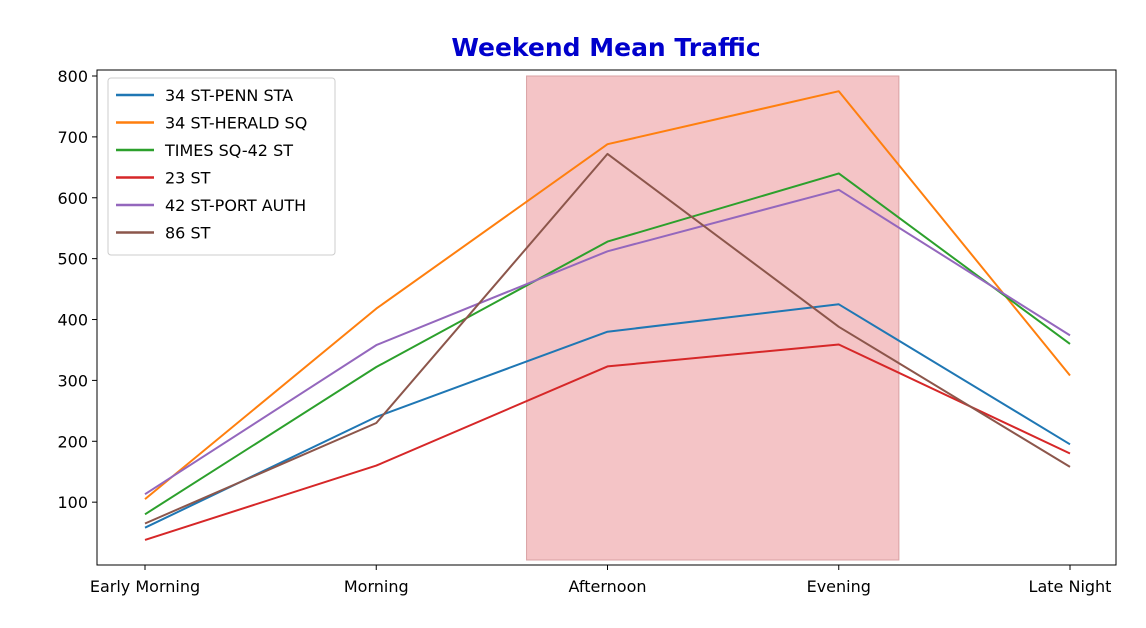 Image resolution: width=1146 pixels, height=628 pixels. What do you see at coordinates (72, 380) in the screenshot?
I see `y-tick-label: 300` at bounding box center [72, 380].